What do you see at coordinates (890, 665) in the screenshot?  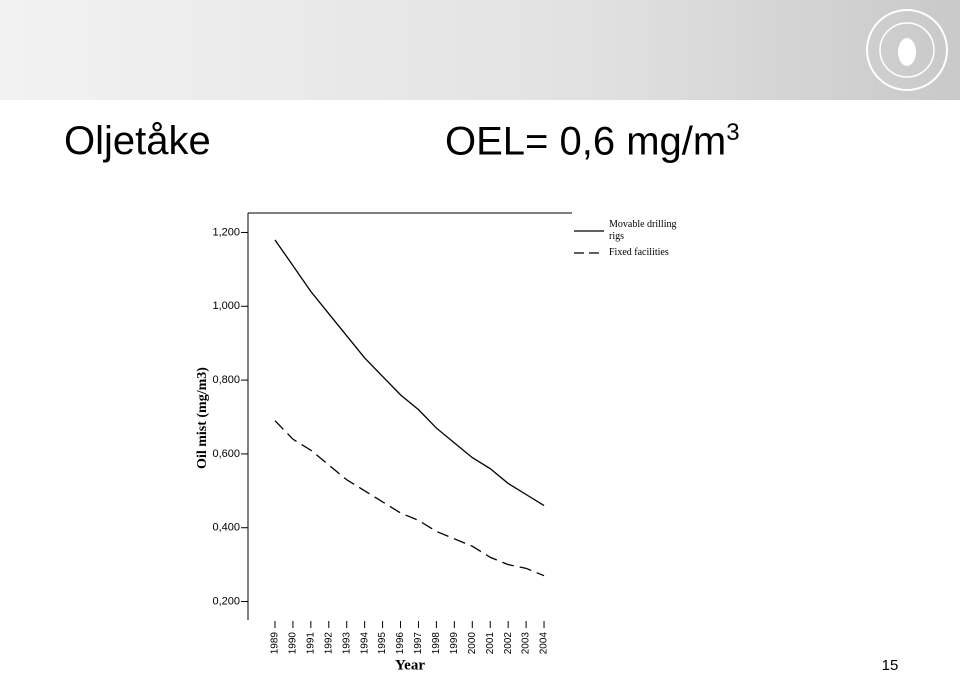 I see `page-number: 15` at bounding box center [890, 665].